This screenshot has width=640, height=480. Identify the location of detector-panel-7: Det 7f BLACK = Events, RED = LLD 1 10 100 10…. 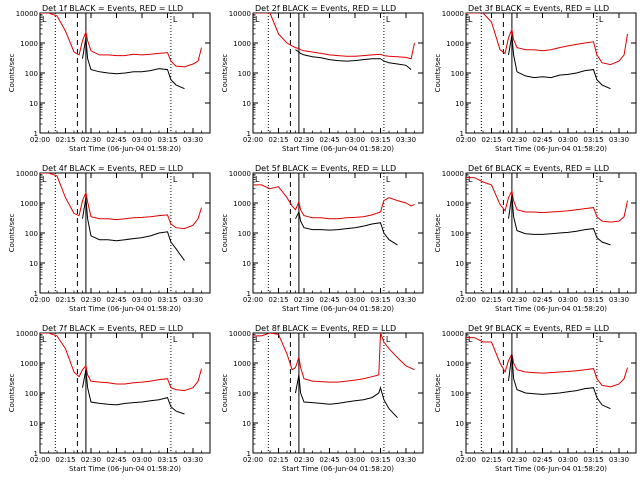
(109, 398).